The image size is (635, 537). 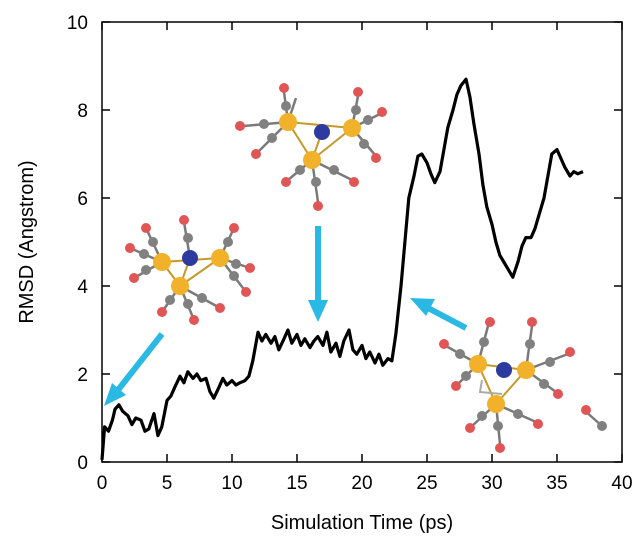 I want to click on x-tick-label: 20, so click(x=361, y=483).